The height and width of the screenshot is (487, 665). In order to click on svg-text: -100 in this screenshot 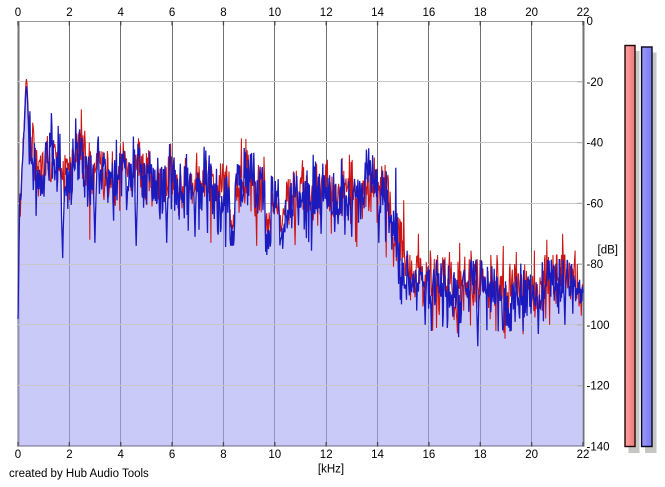, I will do `click(598, 326)`.